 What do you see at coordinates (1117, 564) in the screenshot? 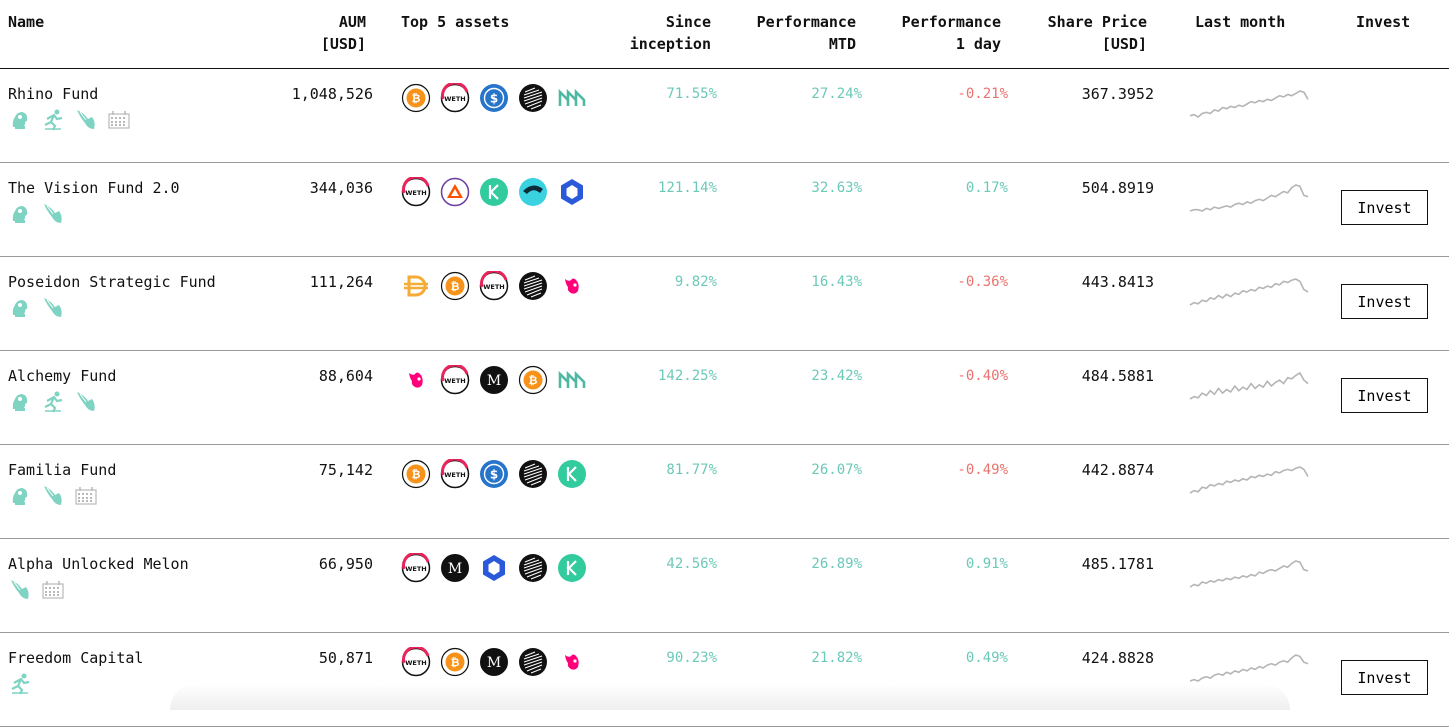
I see `share-price-value: 485.1781` at bounding box center [1117, 564].